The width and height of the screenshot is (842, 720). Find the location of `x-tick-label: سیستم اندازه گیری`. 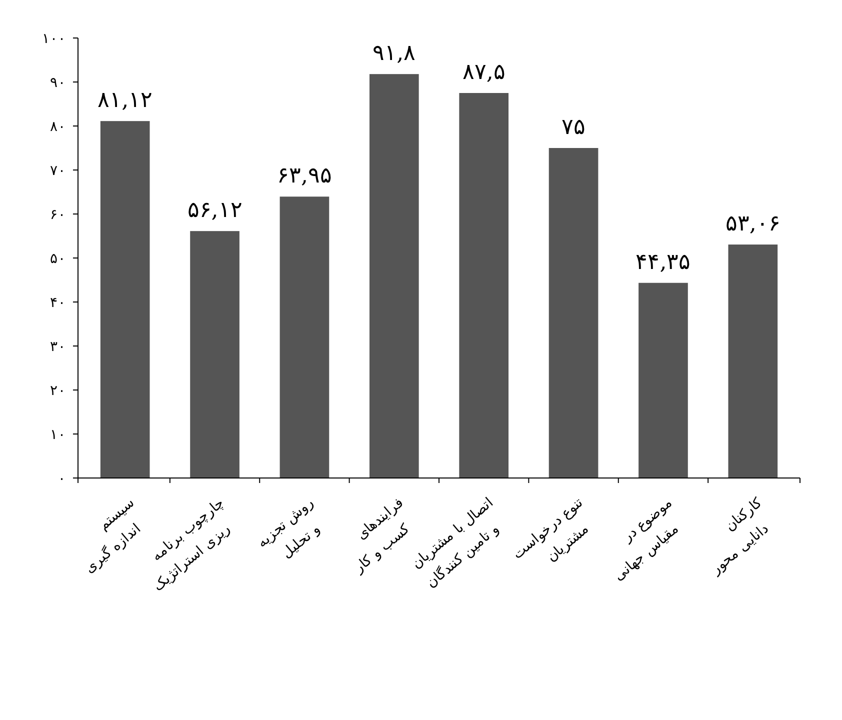

x-tick-label: سیستم اندازه گیری is located at coordinates (112, 535).